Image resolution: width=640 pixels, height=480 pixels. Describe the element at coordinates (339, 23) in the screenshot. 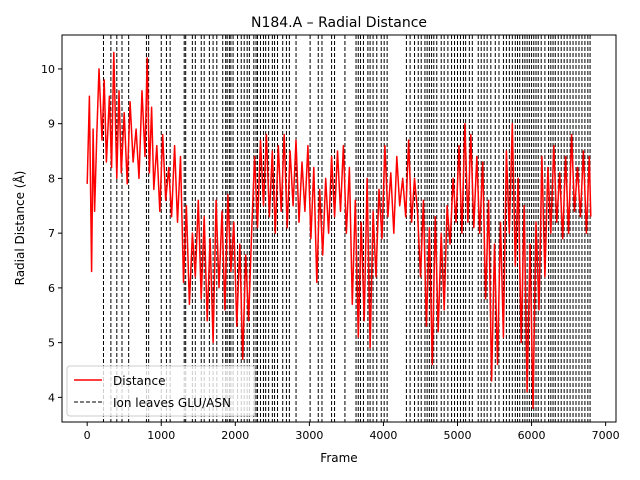

I see `chart-title: N184.A – Radial Distance` at that location.